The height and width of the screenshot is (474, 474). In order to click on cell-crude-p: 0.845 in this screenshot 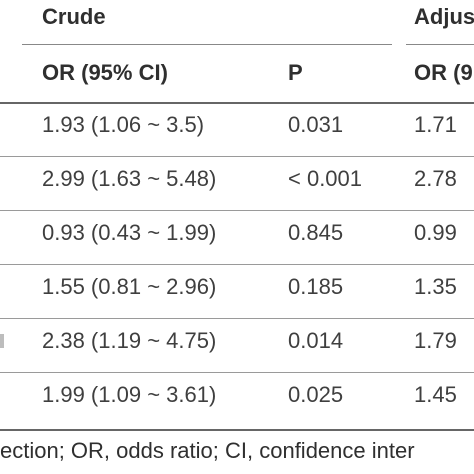, I will do `click(316, 232)`.